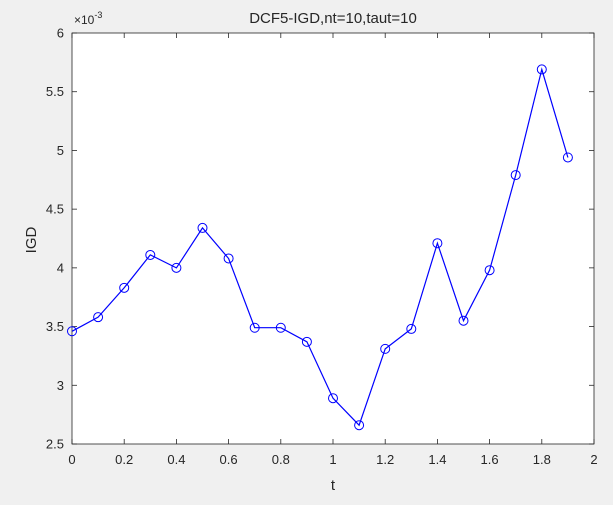 The height and width of the screenshot is (505, 613). I want to click on y-tick-label: 4.5, so click(55, 209).